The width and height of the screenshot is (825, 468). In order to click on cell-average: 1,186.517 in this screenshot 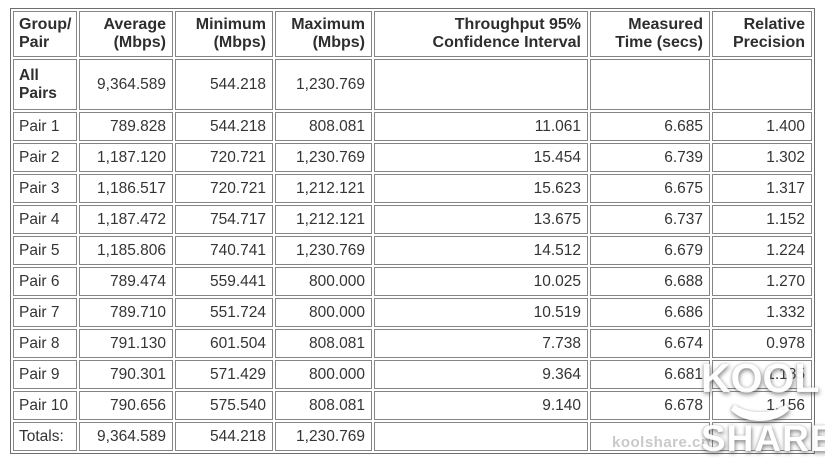, I will do `click(126, 188)`.